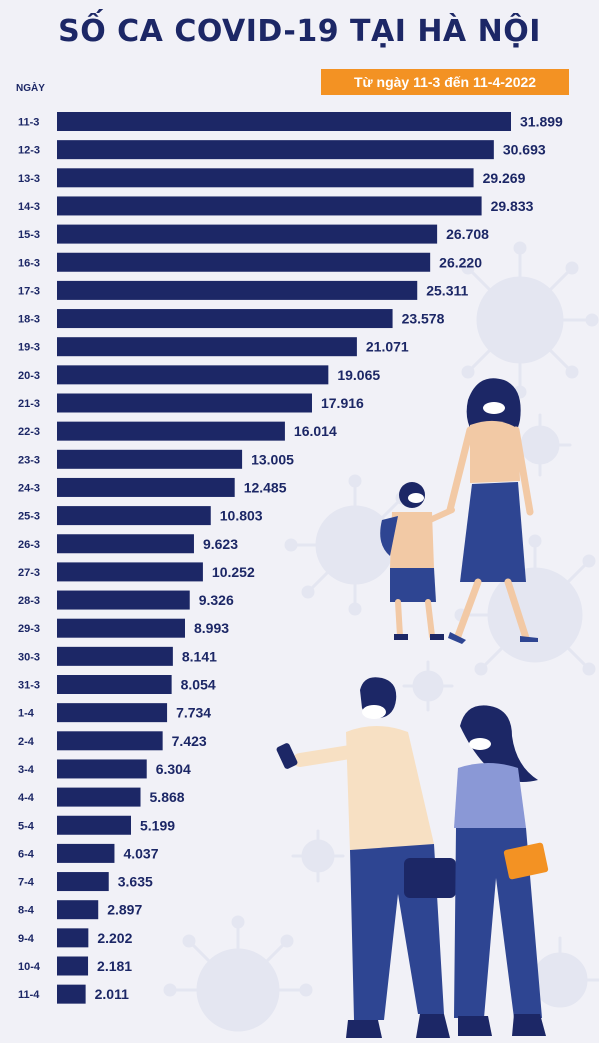 The height and width of the screenshot is (1043, 599). Describe the element at coordinates (29, 179) in the screenshot. I see `category-label: 13-3` at that location.